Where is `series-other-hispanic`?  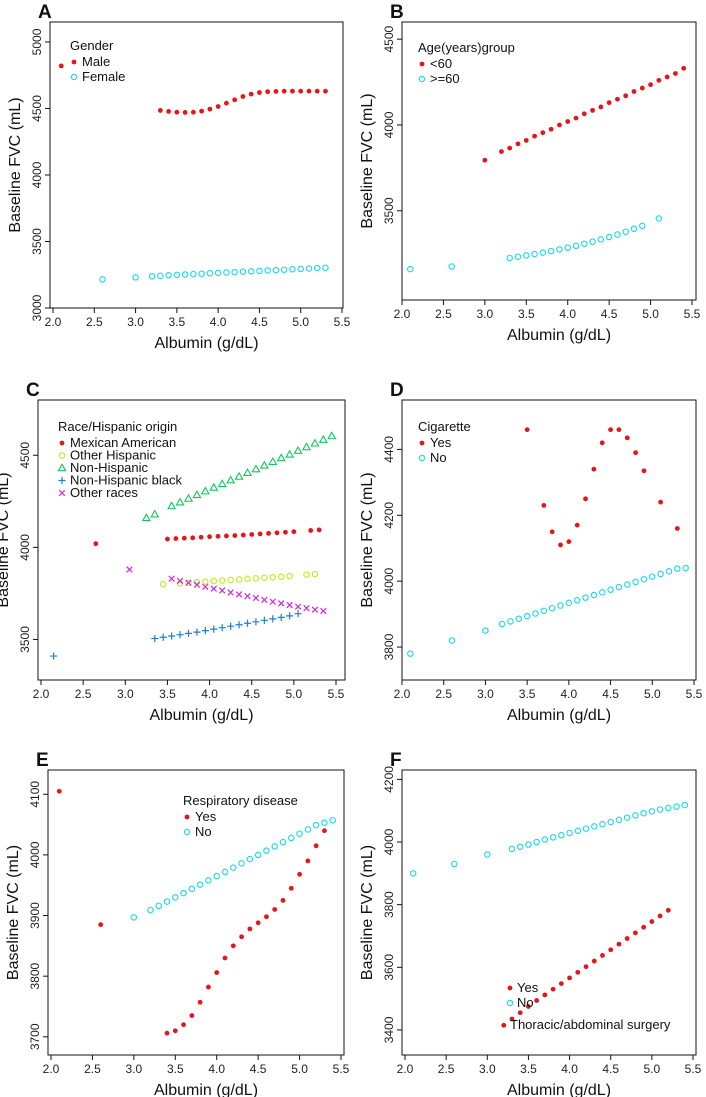 series-other-hispanic is located at coordinates (239, 579).